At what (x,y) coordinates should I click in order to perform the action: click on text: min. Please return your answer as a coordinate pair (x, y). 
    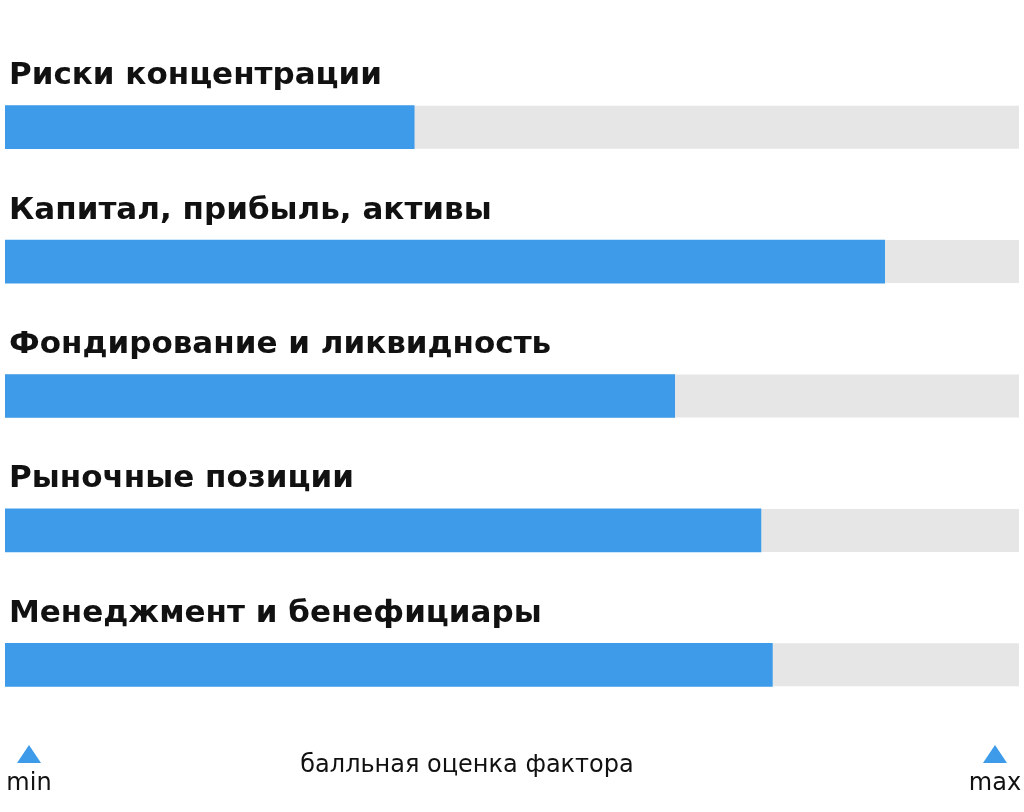
    Looking at the image, I should click on (29, 782).